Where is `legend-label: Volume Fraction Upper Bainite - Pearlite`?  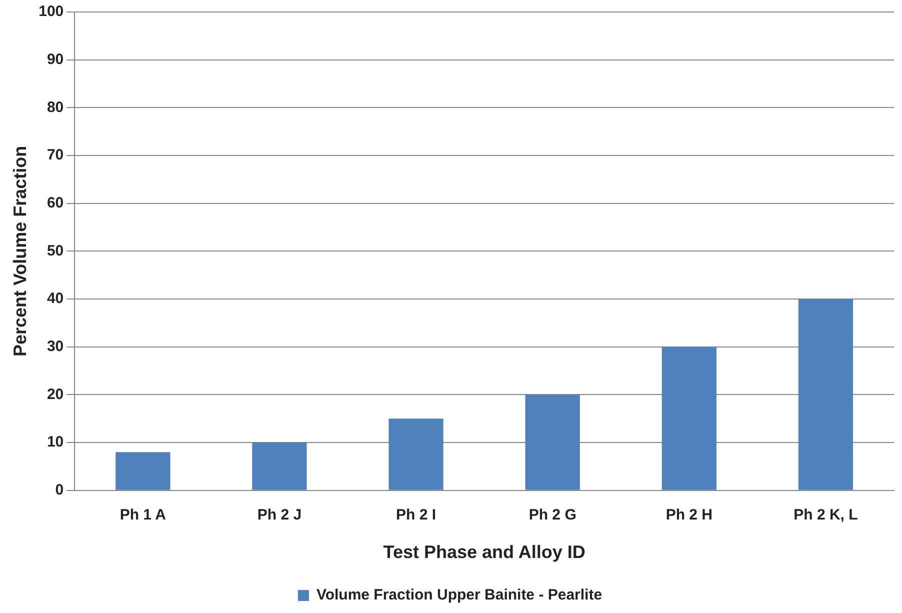
legend-label: Volume Fraction Upper Bainite - Pearlite is located at coordinates (459, 595).